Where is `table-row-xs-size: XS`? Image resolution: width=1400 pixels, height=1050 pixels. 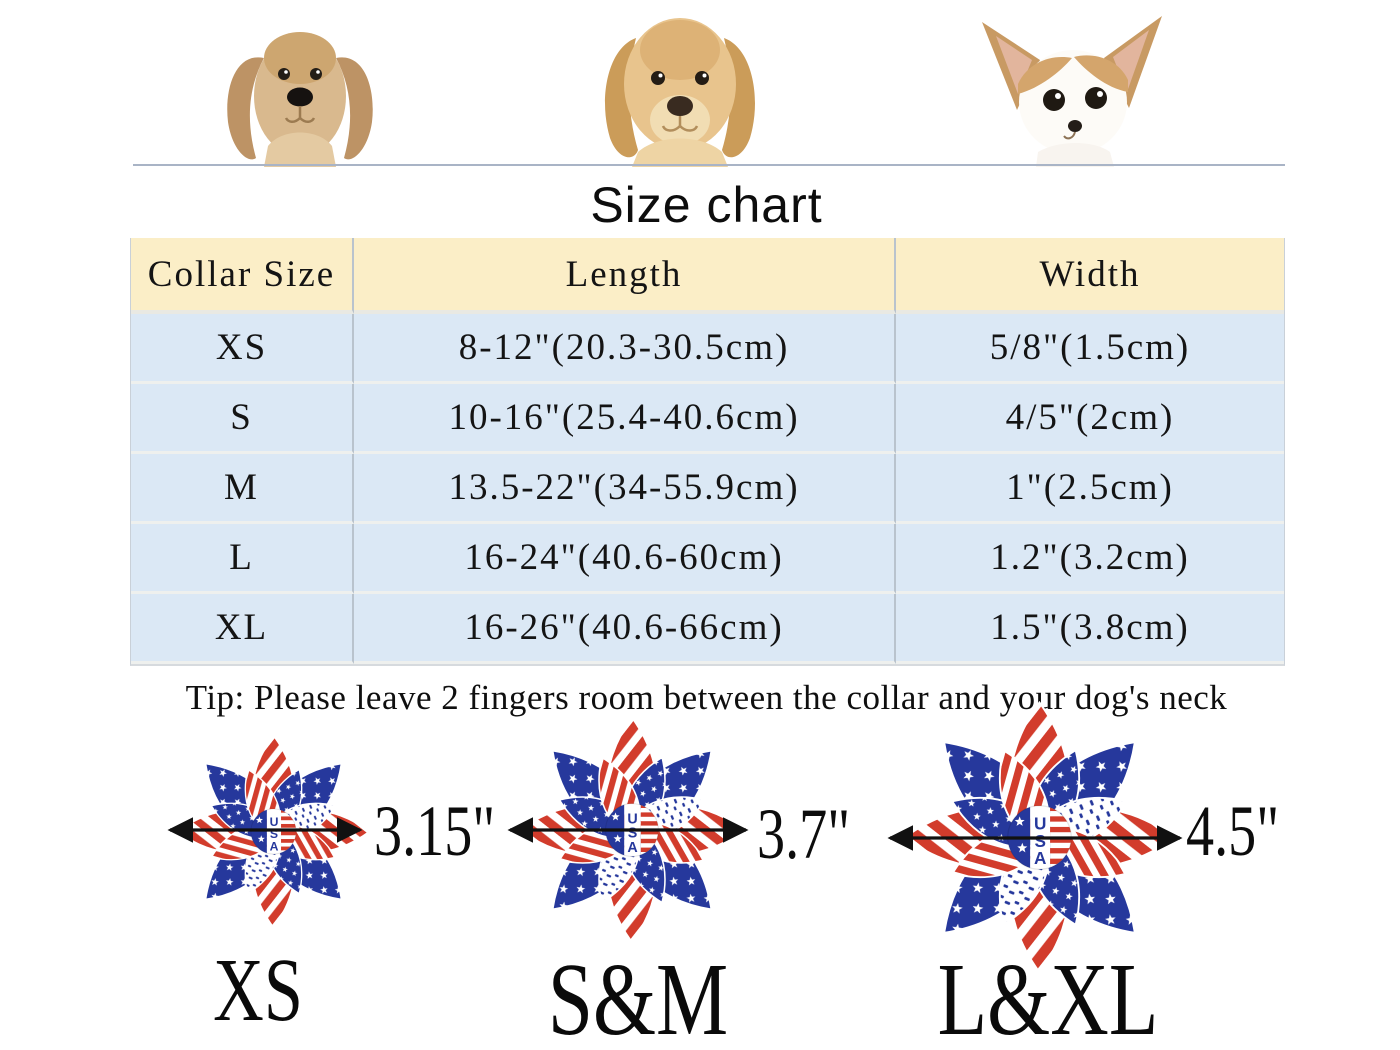 table-row-xs-size: XS is located at coordinates (242, 349).